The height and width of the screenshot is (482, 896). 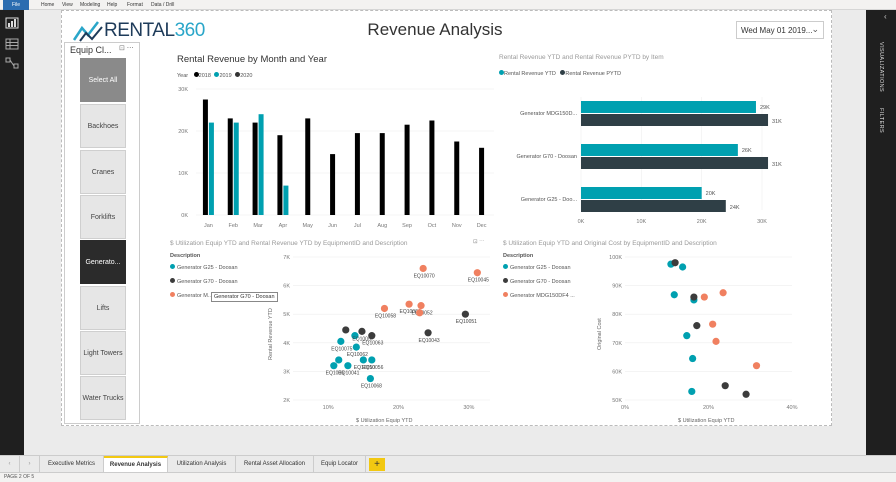 I want to click on point-label: EQ10045, so click(x=478, y=281).